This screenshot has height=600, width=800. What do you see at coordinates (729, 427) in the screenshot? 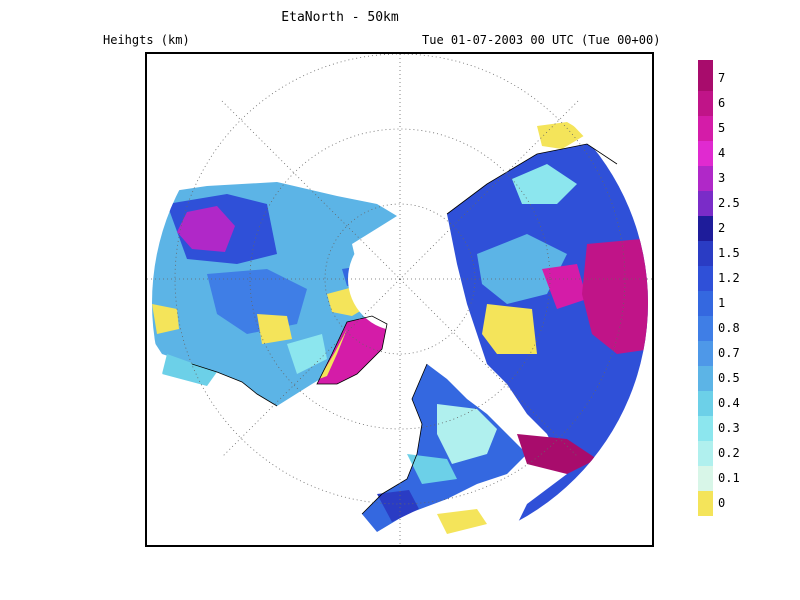
I see `colorbar-tick-label: 0.3` at bounding box center [729, 427].